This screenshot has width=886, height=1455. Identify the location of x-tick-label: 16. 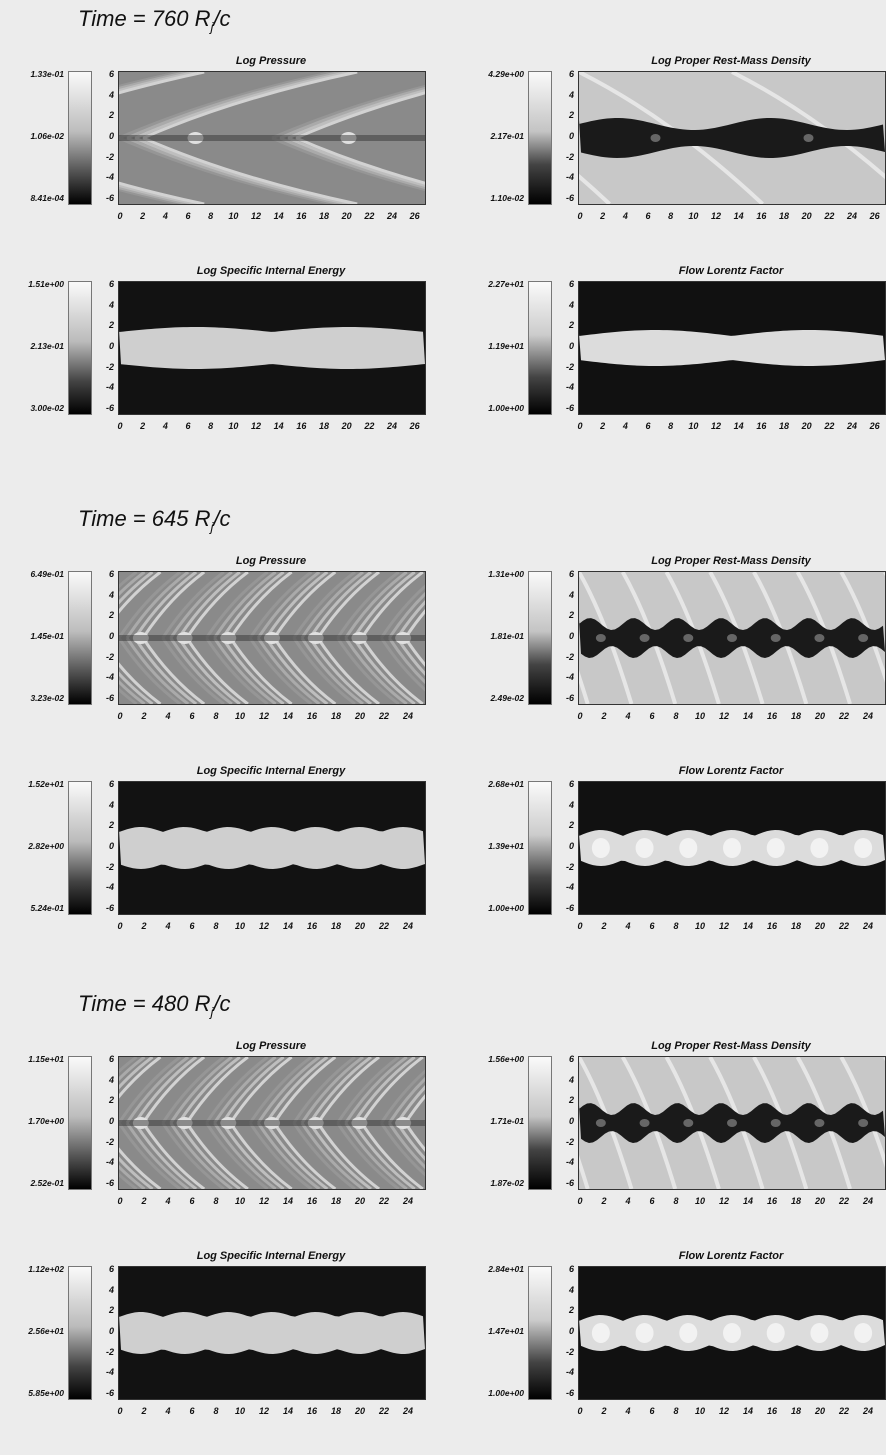
(301, 426).